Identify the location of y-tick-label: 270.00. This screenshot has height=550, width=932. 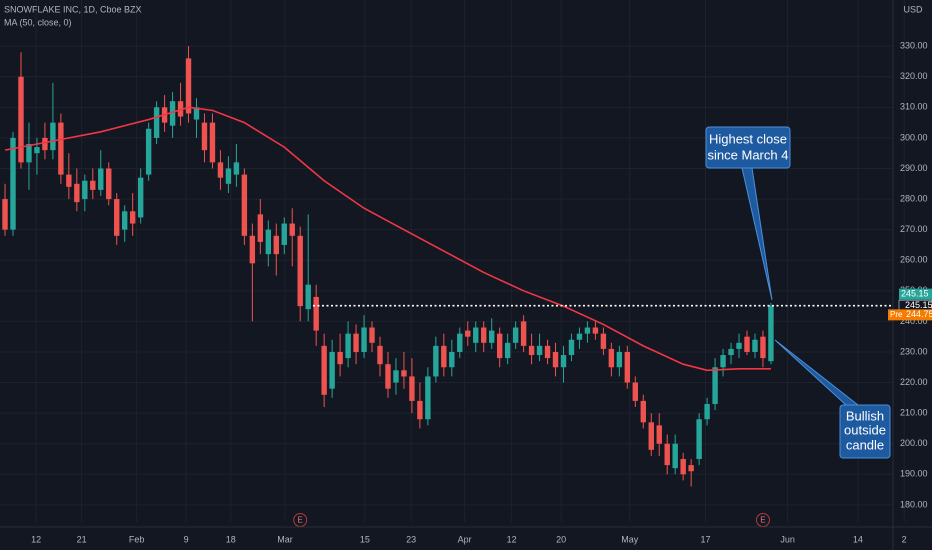
(914, 229).